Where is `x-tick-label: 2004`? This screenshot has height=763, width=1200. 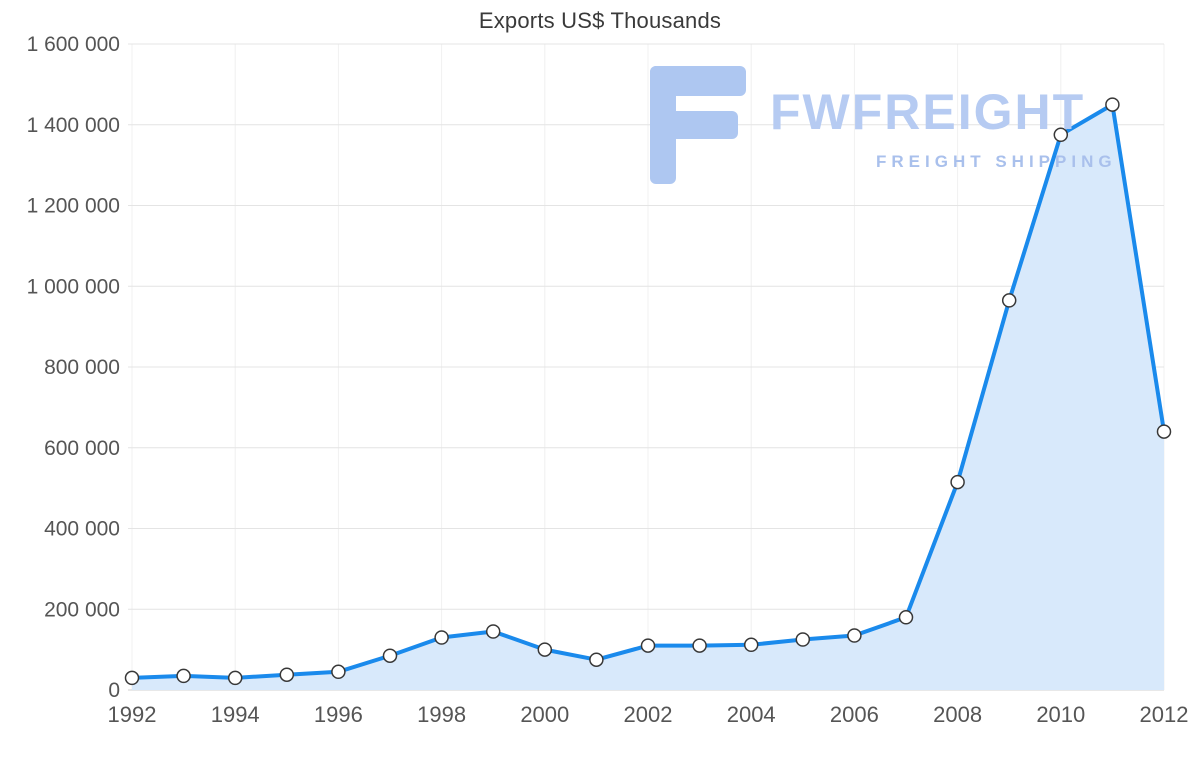 x-tick-label: 2004 is located at coordinates (751, 714).